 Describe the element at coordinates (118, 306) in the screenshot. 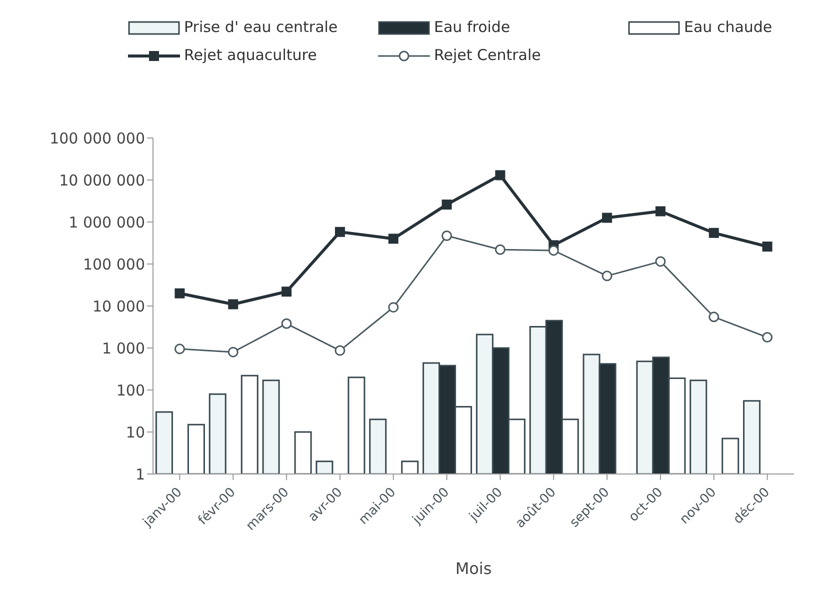

I see `y-tick-label: 10 000` at that location.